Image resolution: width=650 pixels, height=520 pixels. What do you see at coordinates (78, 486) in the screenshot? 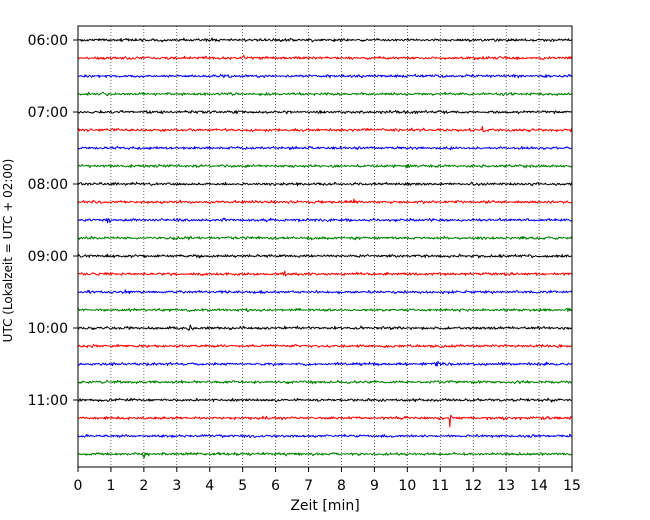
I see `x-tick-label: 0` at bounding box center [78, 486].